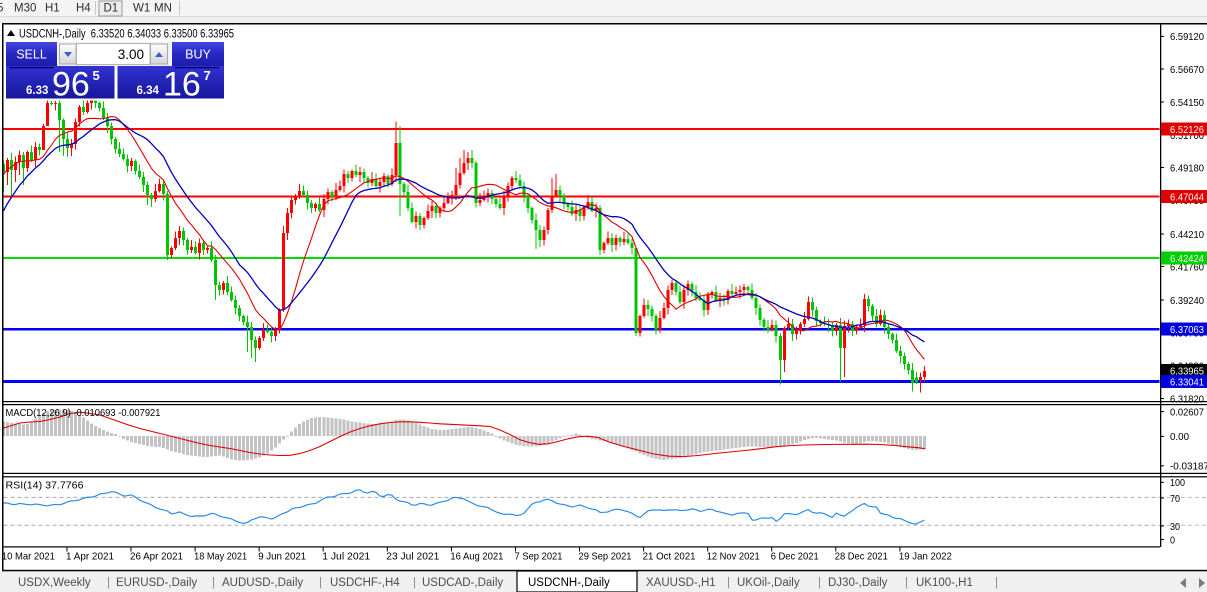 This screenshot has height=592, width=1207. What do you see at coordinates (90, 557) in the screenshot?
I see `svg-text: 1 Apr 2021` at bounding box center [90, 557].